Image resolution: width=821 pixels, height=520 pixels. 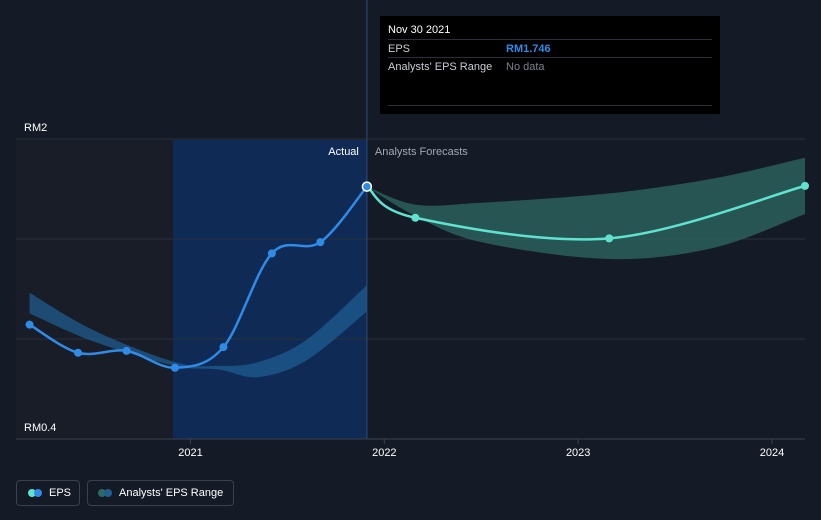 What do you see at coordinates (343, 152) in the screenshot?
I see `actual-label: Actual` at bounding box center [343, 152].